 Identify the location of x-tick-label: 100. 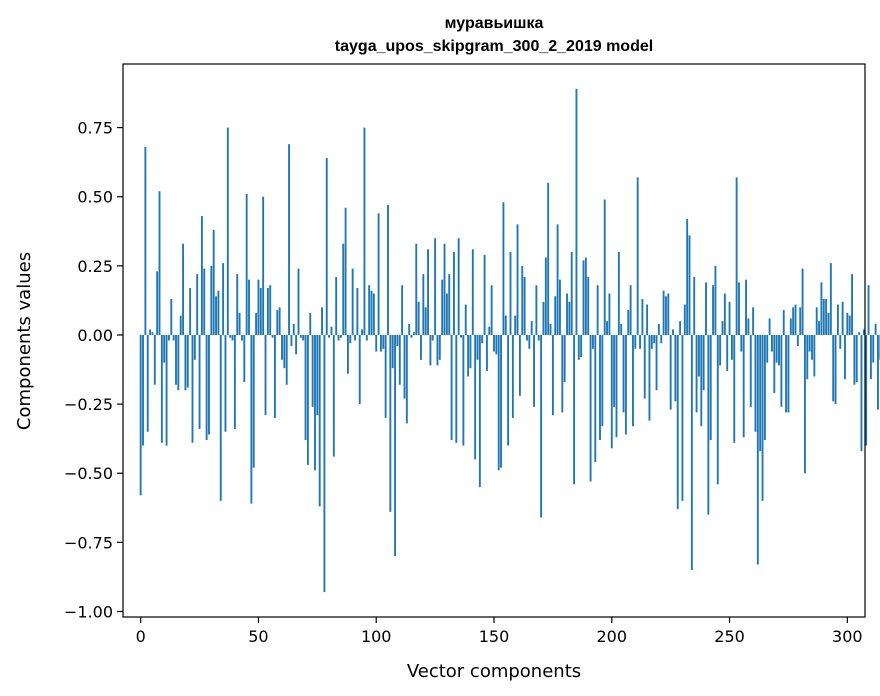
(376, 636).